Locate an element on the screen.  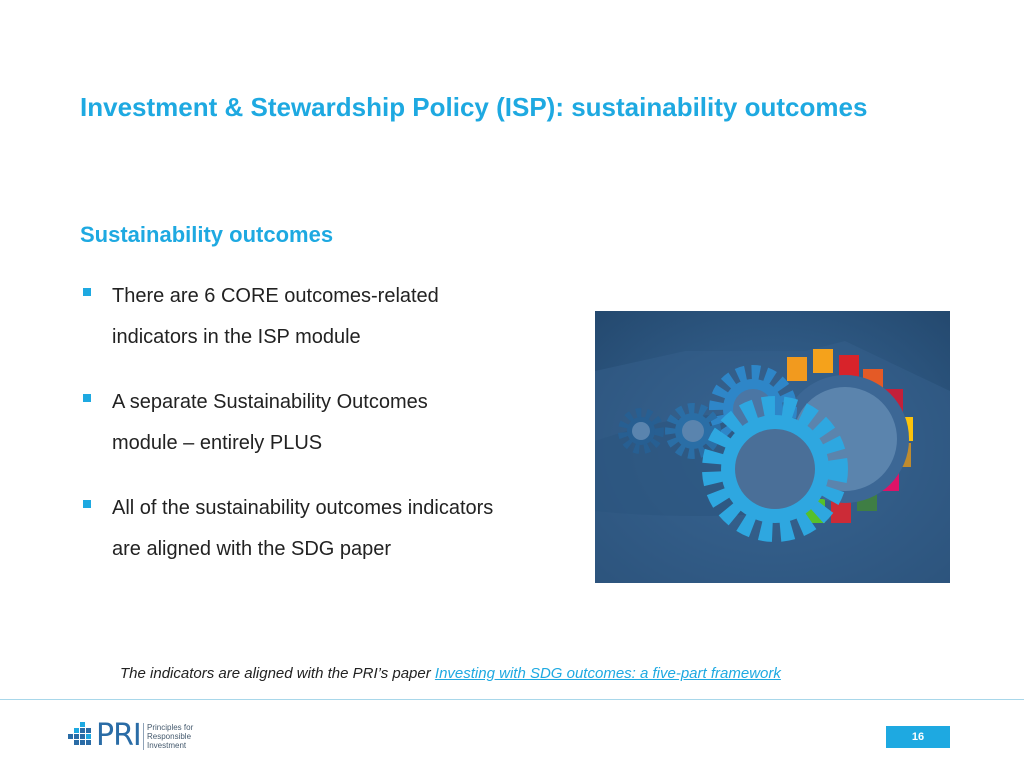
page-number: 16 is located at coordinates (918, 737).